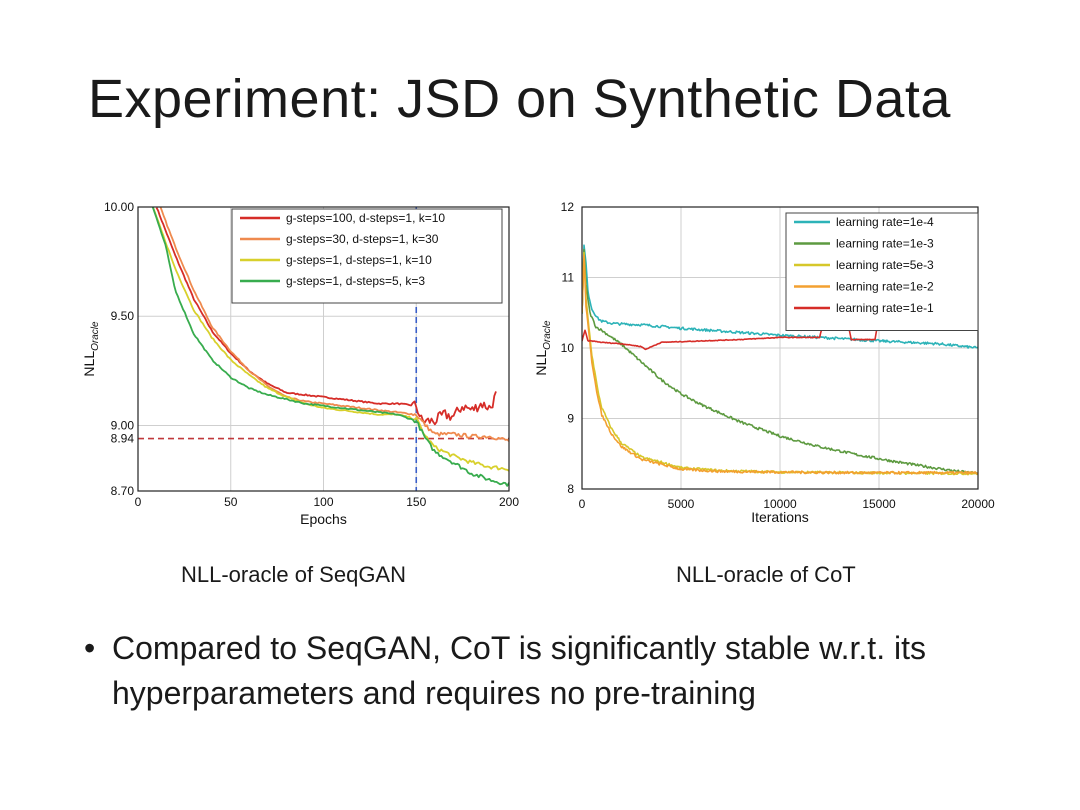  What do you see at coordinates (570, 489) in the screenshot?
I see `y-tick-label: 8` at bounding box center [570, 489].